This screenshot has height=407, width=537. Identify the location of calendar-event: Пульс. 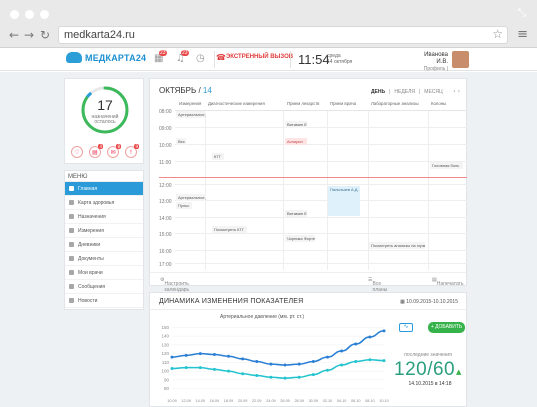
(184, 205).